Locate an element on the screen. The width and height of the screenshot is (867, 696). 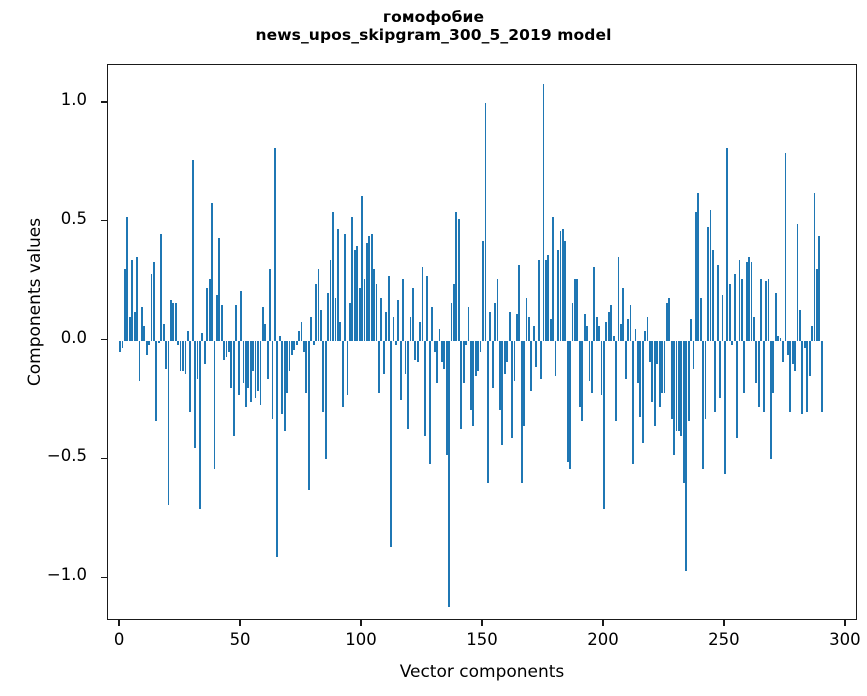
y-tick-label: −0.5 is located at coordinates (66, 456).